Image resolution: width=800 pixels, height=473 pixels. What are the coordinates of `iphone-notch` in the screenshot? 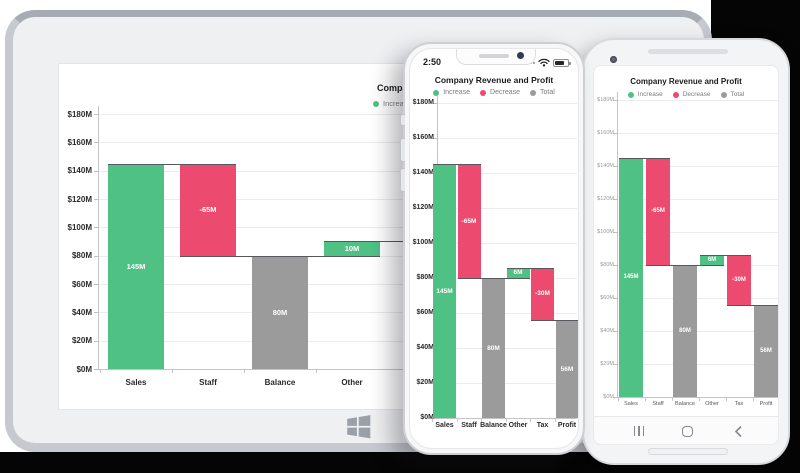 It's located at (496, 57).